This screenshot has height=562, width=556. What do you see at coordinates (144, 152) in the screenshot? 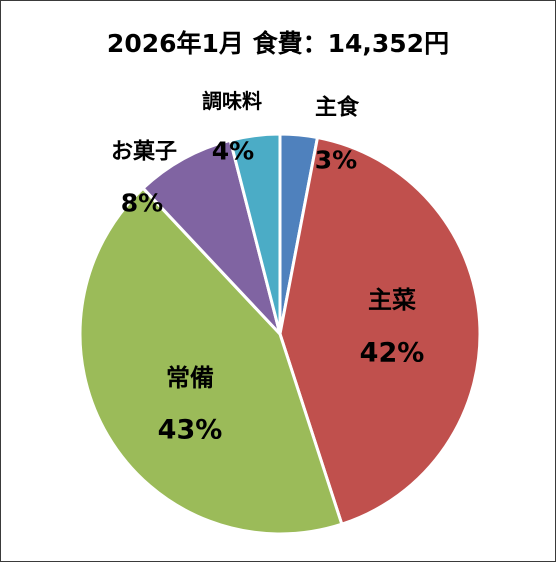
I see `slice-label: お菓子` at bounding box center [144, 152].